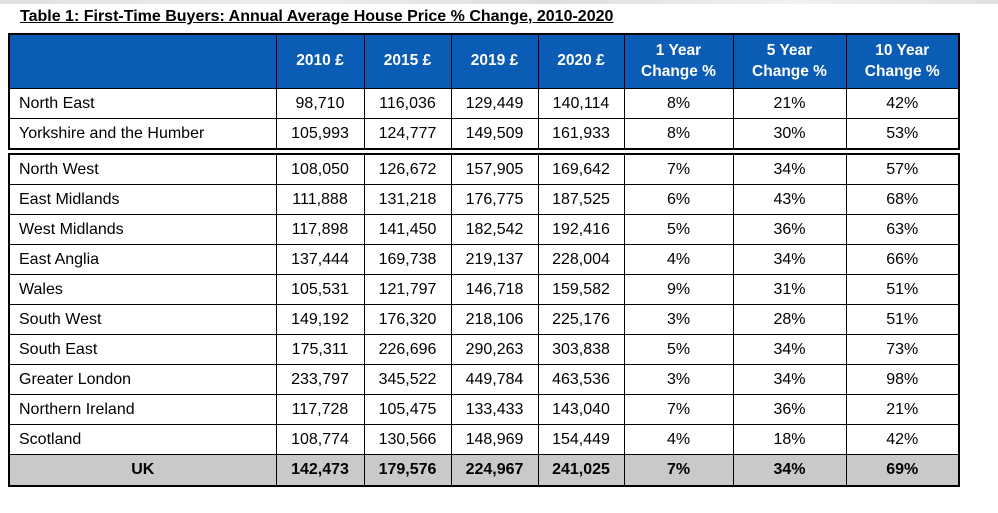 This screenshot has height=513, width=998. I want to click on col-header-2015: 2015 £, so click(407, 61).